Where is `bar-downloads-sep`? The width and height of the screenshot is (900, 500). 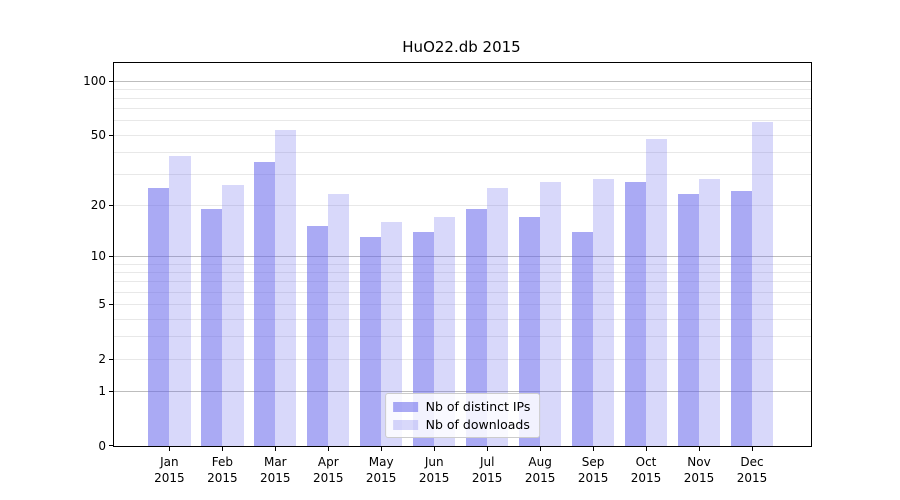 bar-downloads-sep is located at coordinates (604, 312).